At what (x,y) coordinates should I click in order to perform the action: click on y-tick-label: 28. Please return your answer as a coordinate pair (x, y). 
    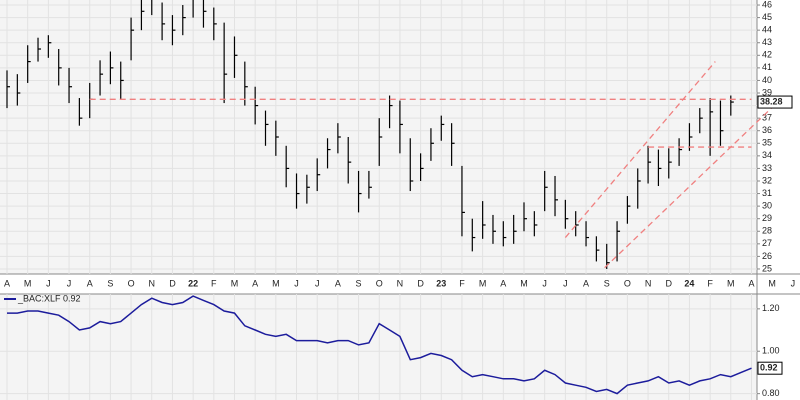
    Looking at the image, I should click on (767, 231).